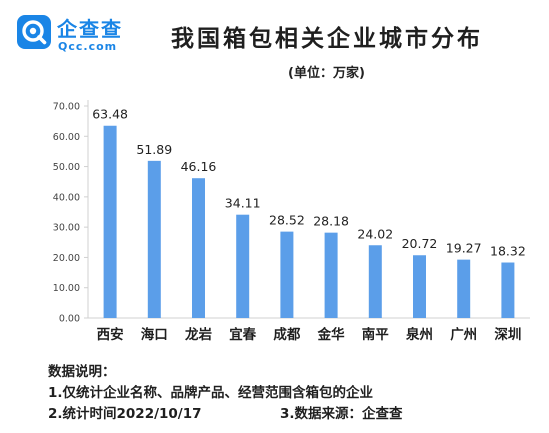  I want to click on bar-value-label: 19.27, so click(464, 248).